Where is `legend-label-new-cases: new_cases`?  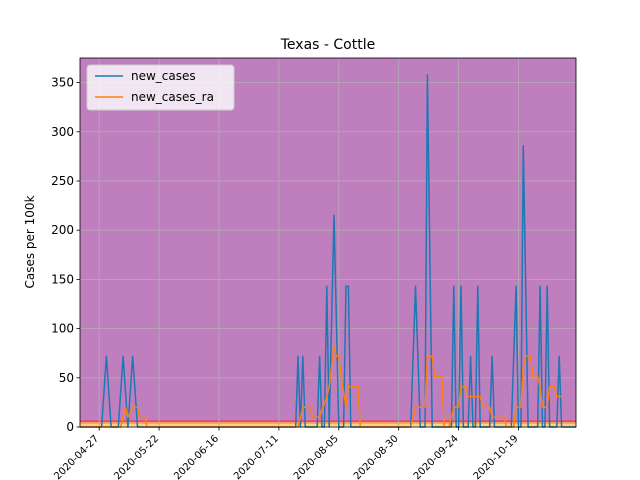 legend-label-new-cases: new_cases is located at coordinates (163, 76).